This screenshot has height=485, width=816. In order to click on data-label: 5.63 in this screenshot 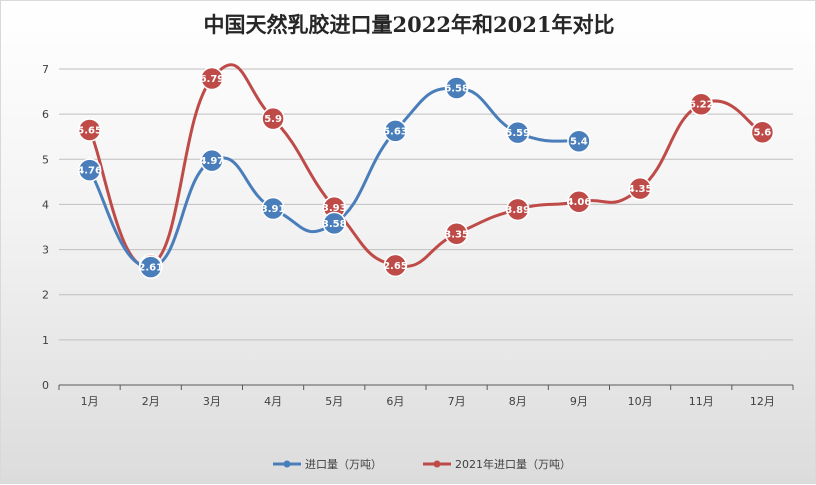, I will do `click(395, 131)`.